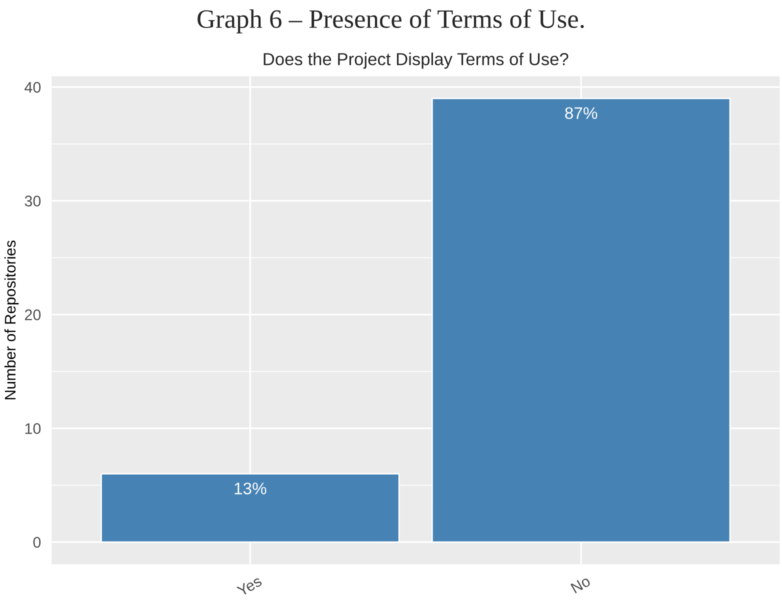 Image resolution: width=782 pixels, height=610 pixels. I want to click on chart-subtitle: Does the Project Display Terms of Use?, so click(416, 60).